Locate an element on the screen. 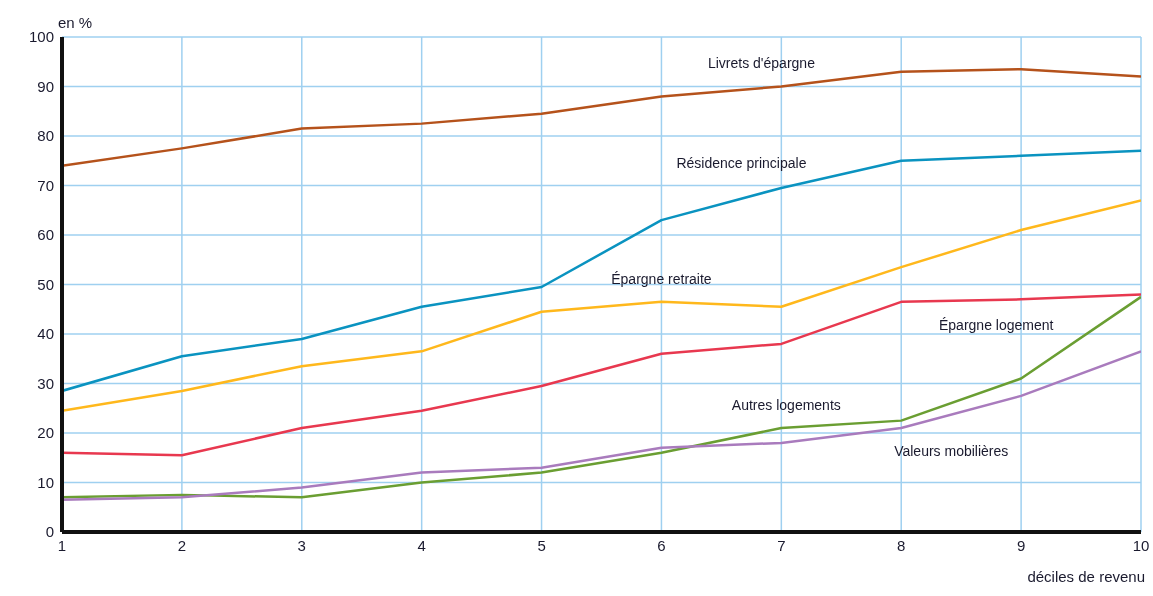 The height and width of the screenshot is (596, 1153). y-tick-label: 50 is located at coordinates (45, 284).